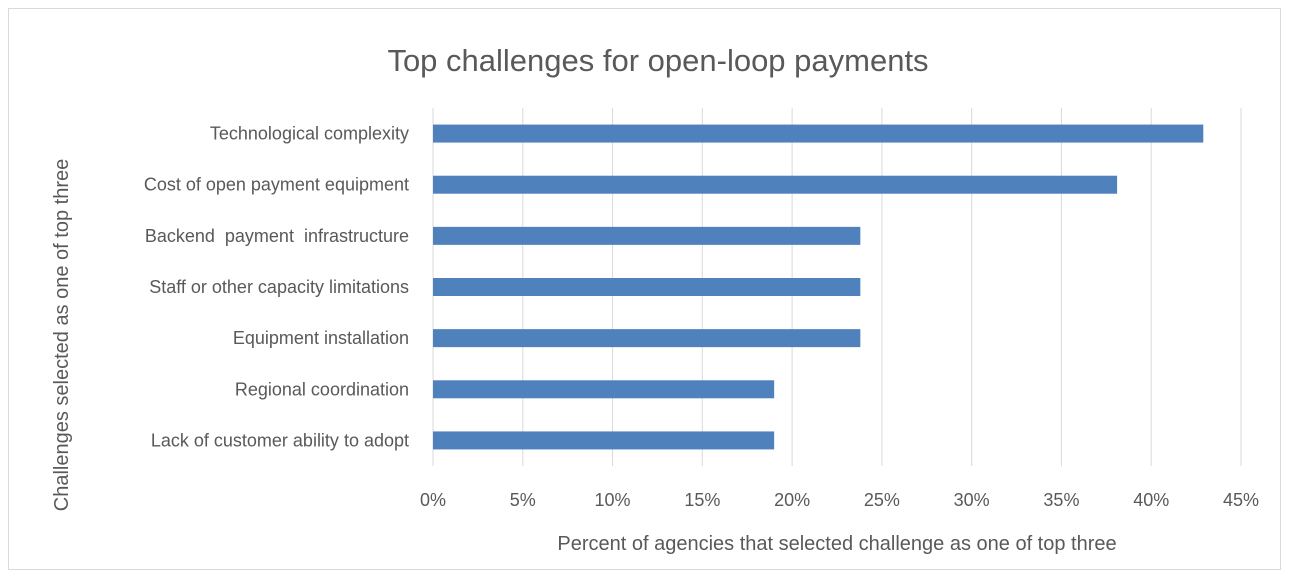 This screenshot has width=1289, height=578. Describe the element at coordinates (839, 500) in the screenshot. I see `x-tick-labels: 0% 5% 10% 15% 20% 25% 30% 35% 40% 45%` at that location.